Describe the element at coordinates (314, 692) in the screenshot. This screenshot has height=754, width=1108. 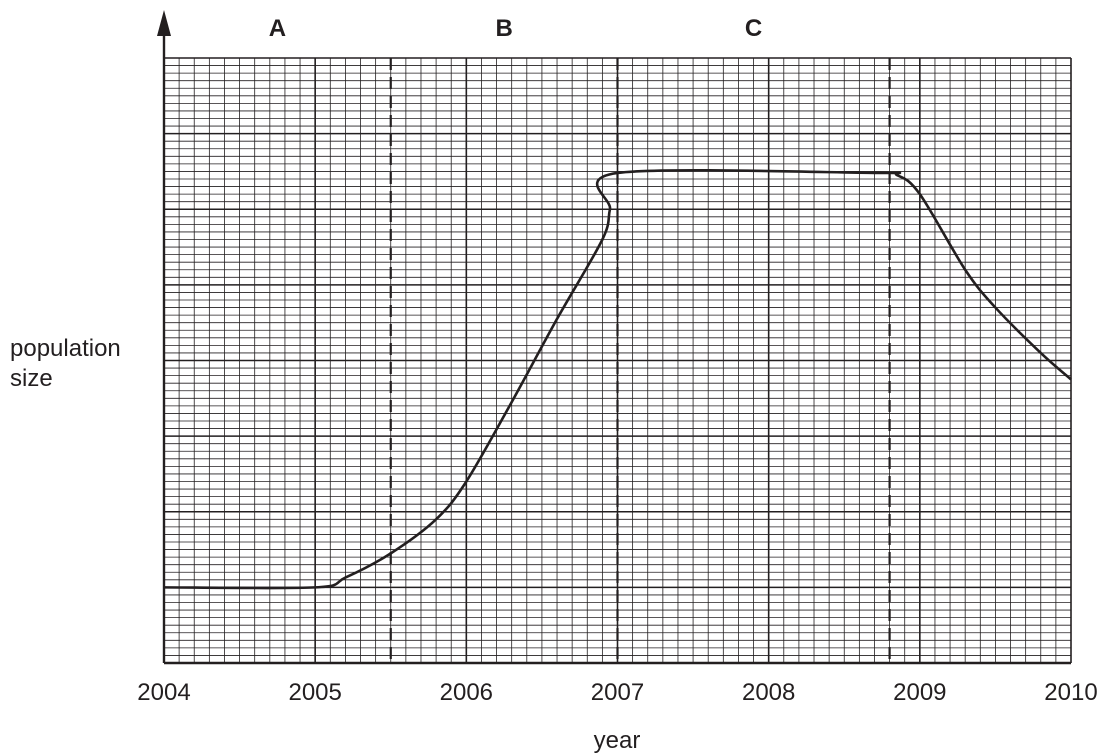
I see `x-tick-label: 2005` at that location.